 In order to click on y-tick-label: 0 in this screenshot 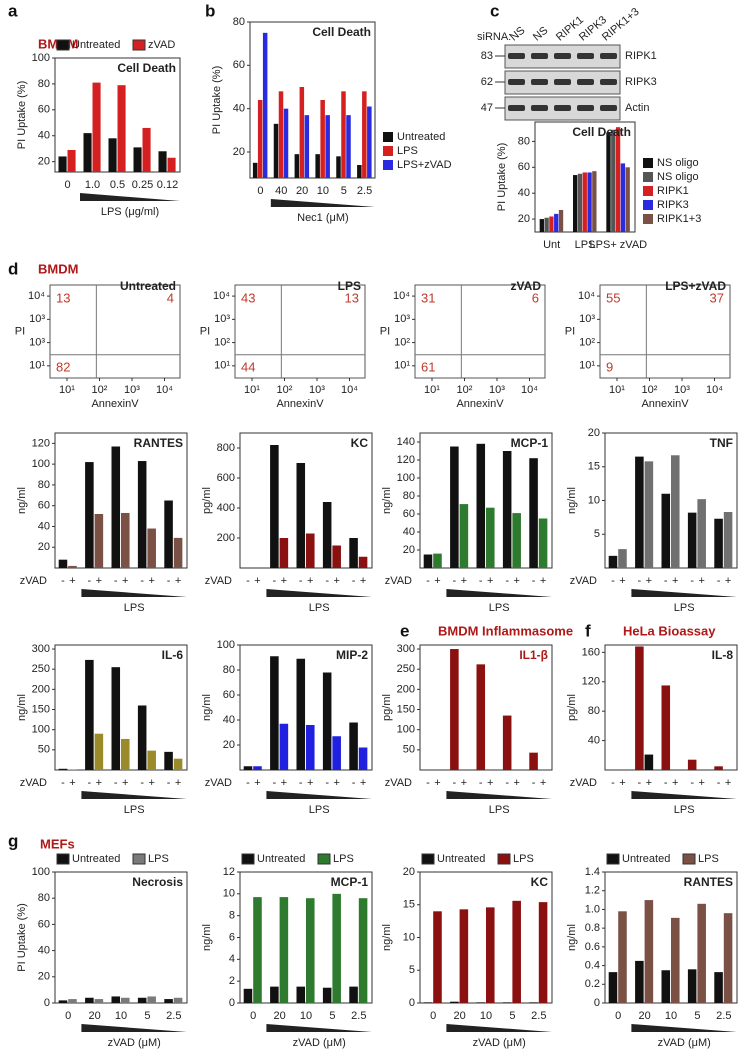, I will do `click(232, 1003)`.